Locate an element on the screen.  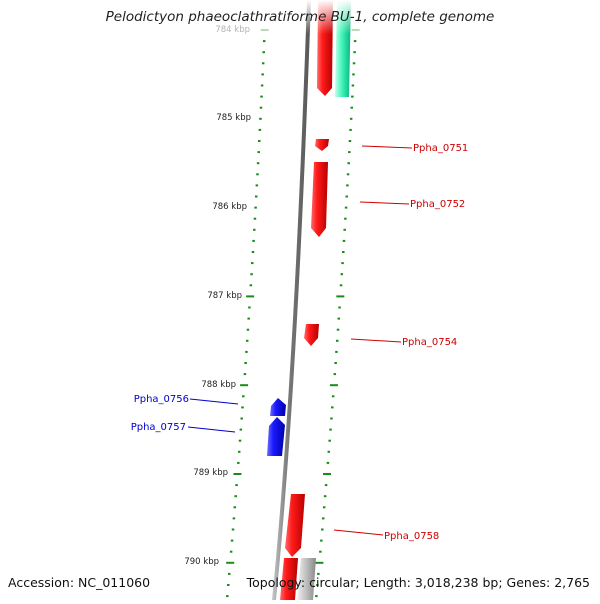
tick-label: 788 kbp is located at coordinates (218, 385).